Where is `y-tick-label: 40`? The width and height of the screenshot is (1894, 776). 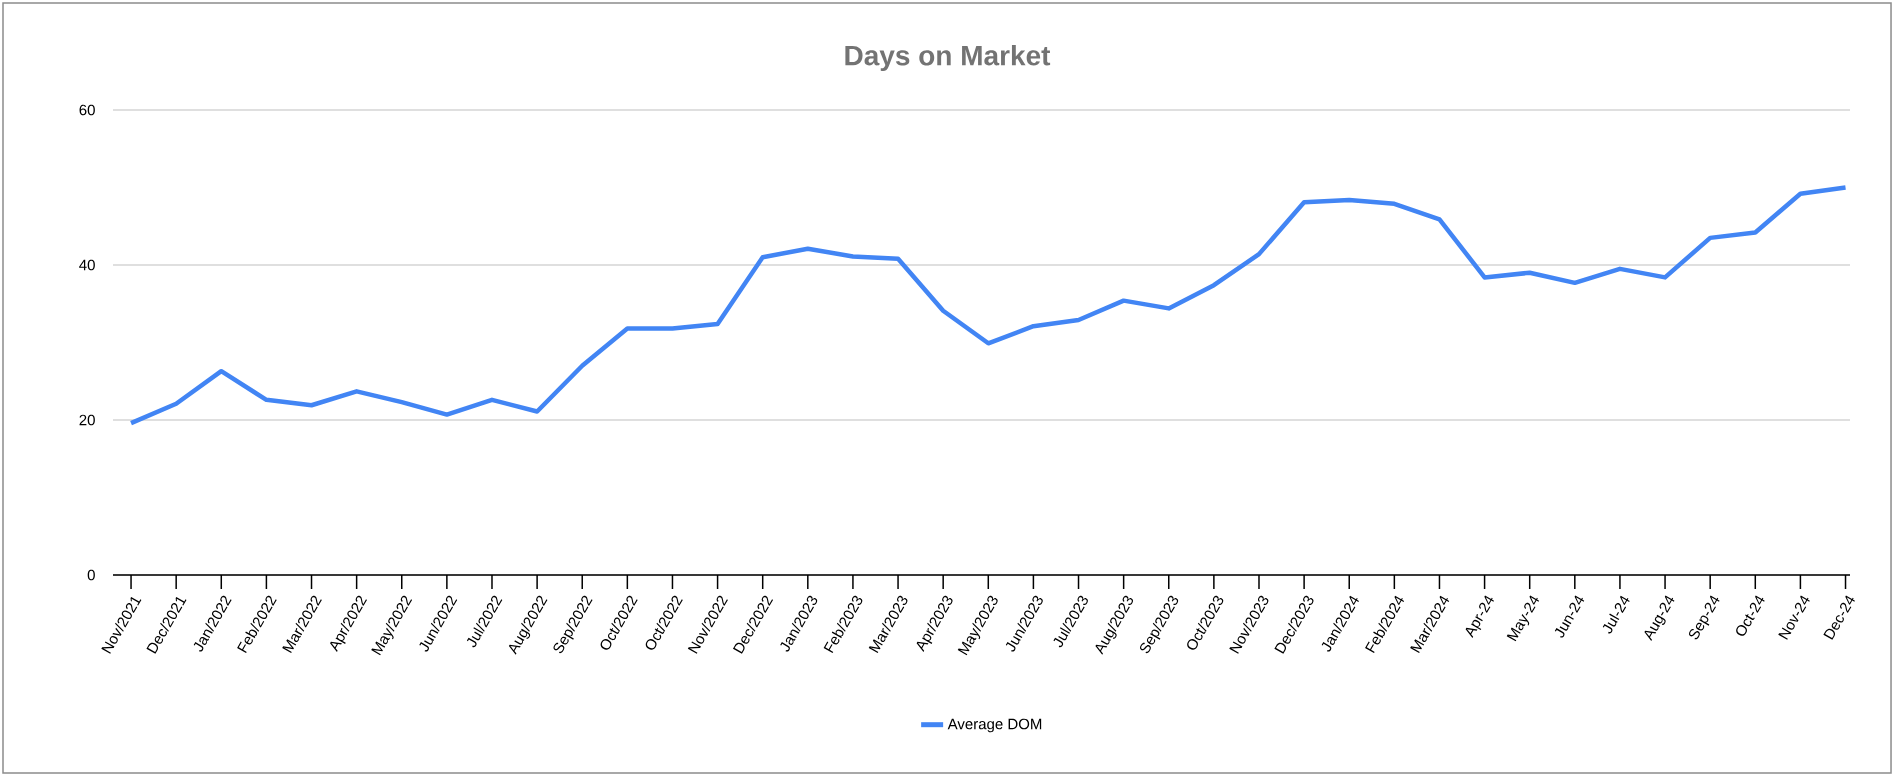 y-tick-label: 40 is located at coordinates (87, 265).